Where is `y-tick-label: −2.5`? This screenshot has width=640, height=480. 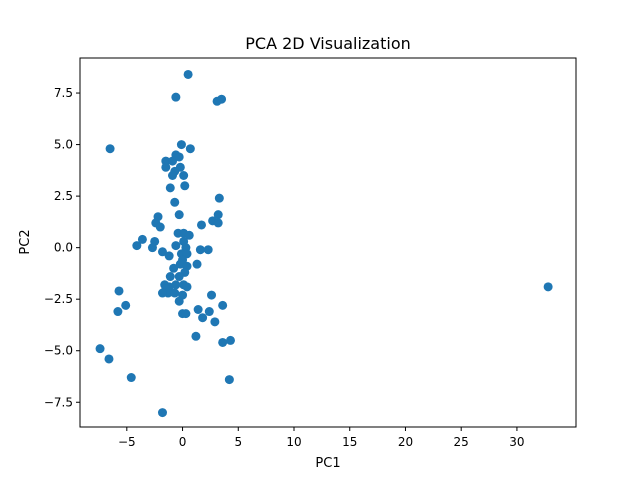
y-tick-label: −2.5 is located at coordinates (58, 299).